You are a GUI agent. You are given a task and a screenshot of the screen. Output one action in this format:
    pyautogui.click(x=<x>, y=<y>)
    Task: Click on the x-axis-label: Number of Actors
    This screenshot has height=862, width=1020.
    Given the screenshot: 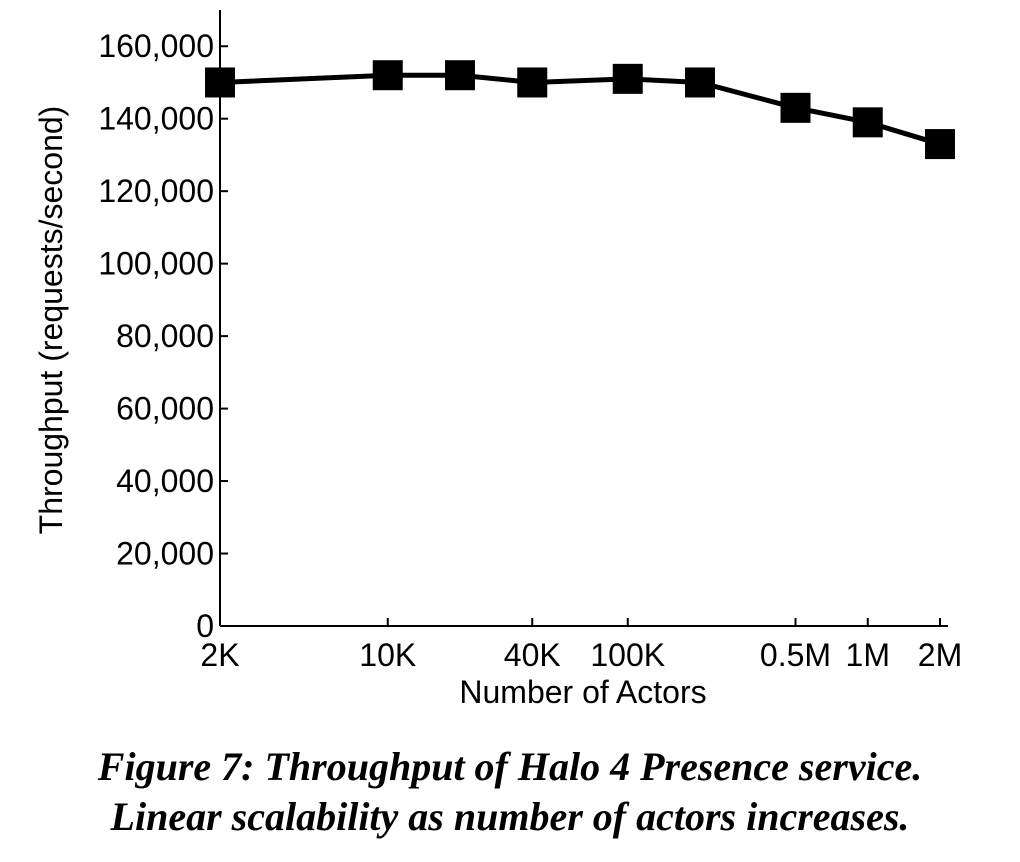 What is the action you would take?
    pyautogui.click(x=582, y=692)
    